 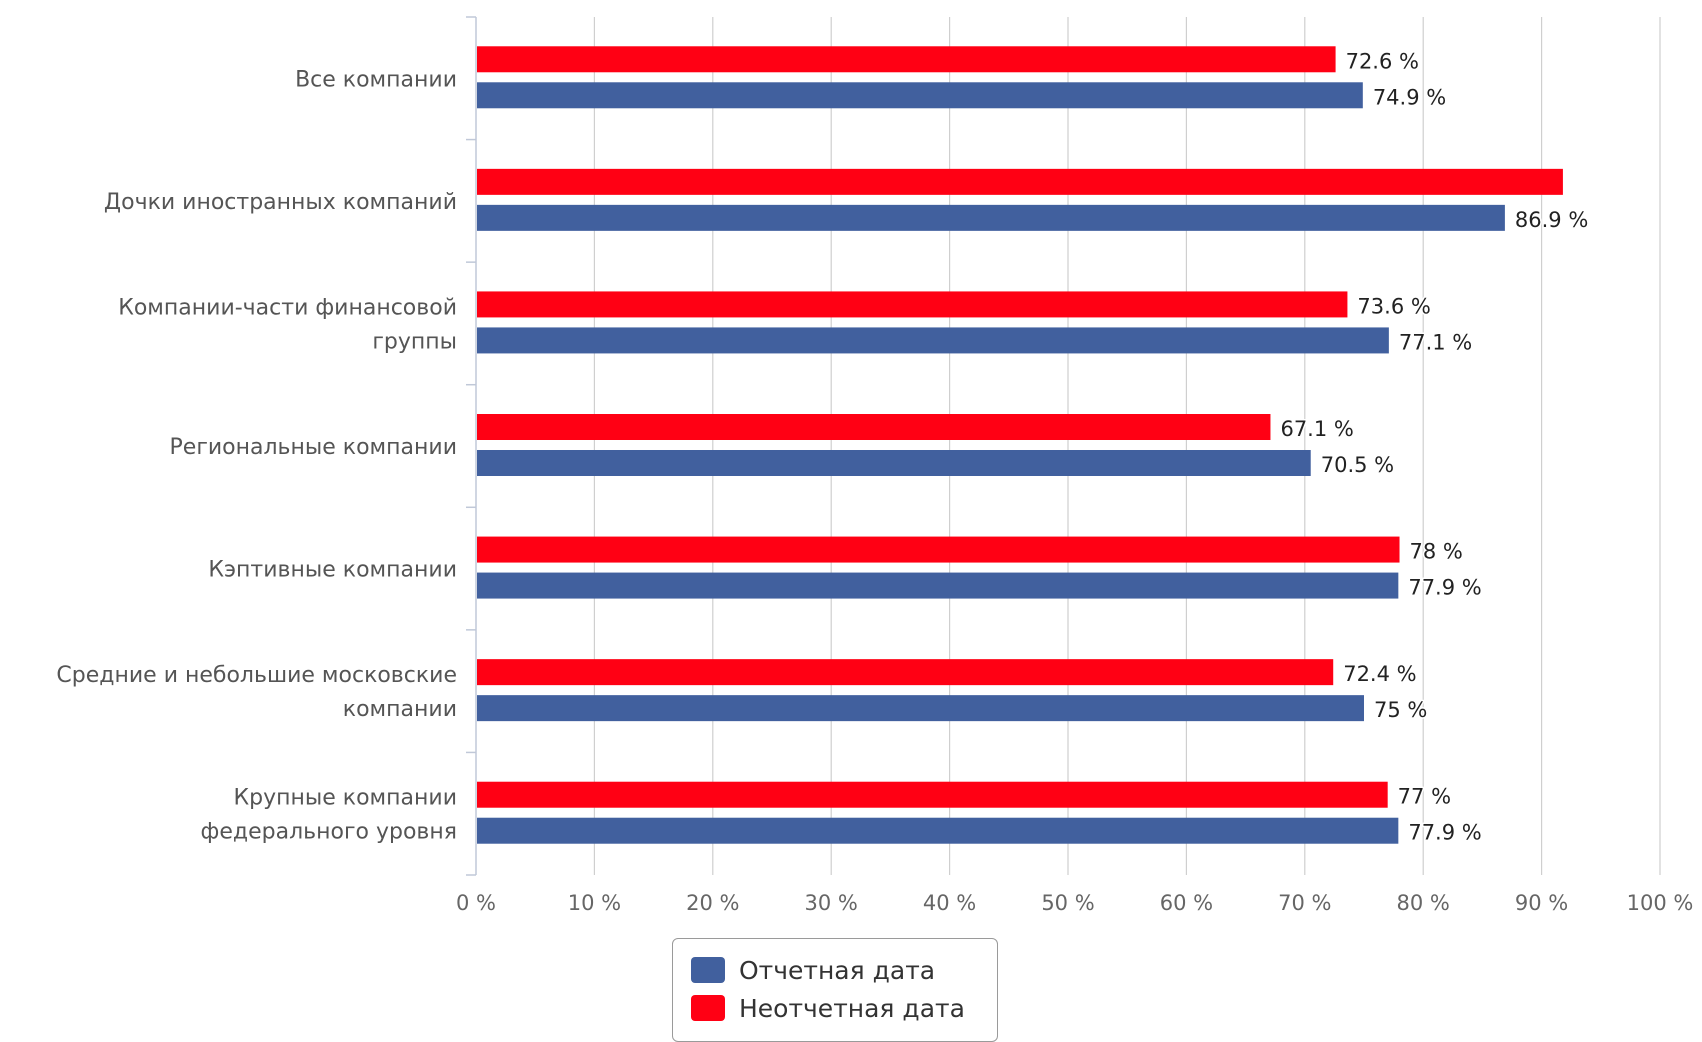 I want to click on data-label: 77.1 %, so click(x=1435, y=342).